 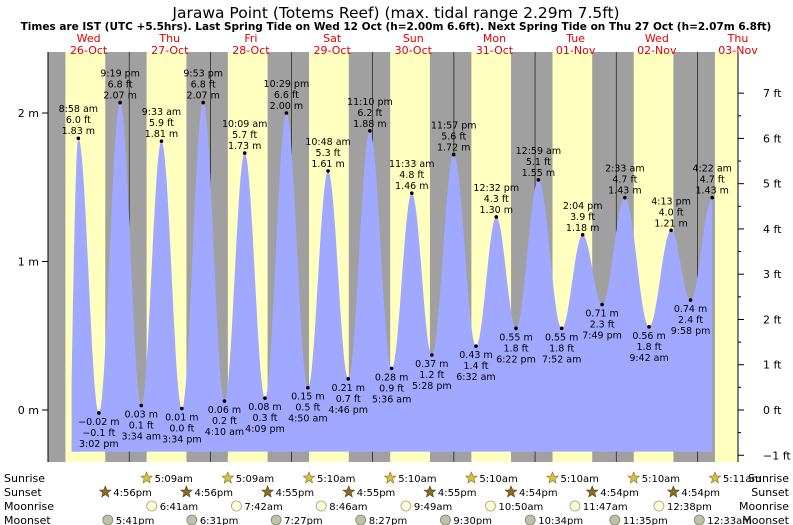 I want to click on sunset-time: 4:54pm, so click(x=700, y=493).